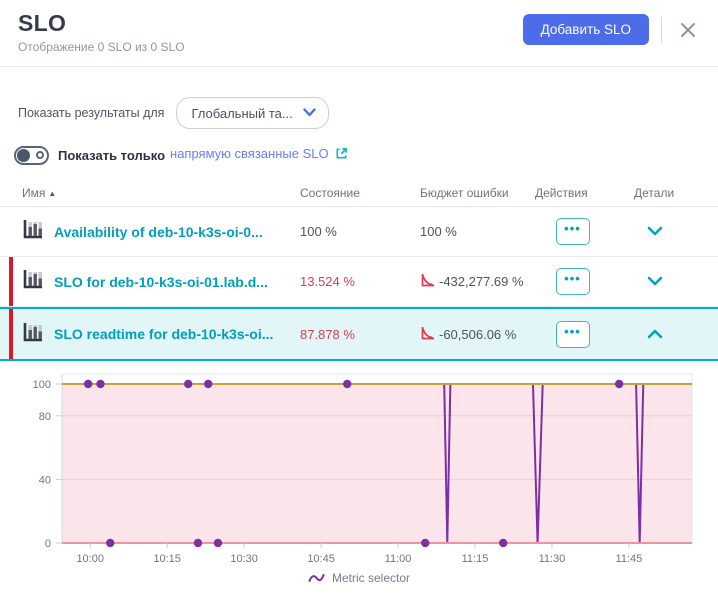 The height and width of the screenshot is (599, 718). I want to click on title-block: SLO Отображение 0 SLO из 0 SLO, so click(101, 32).